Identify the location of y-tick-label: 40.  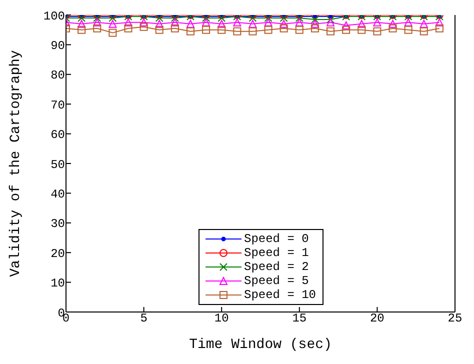
(57, 194).